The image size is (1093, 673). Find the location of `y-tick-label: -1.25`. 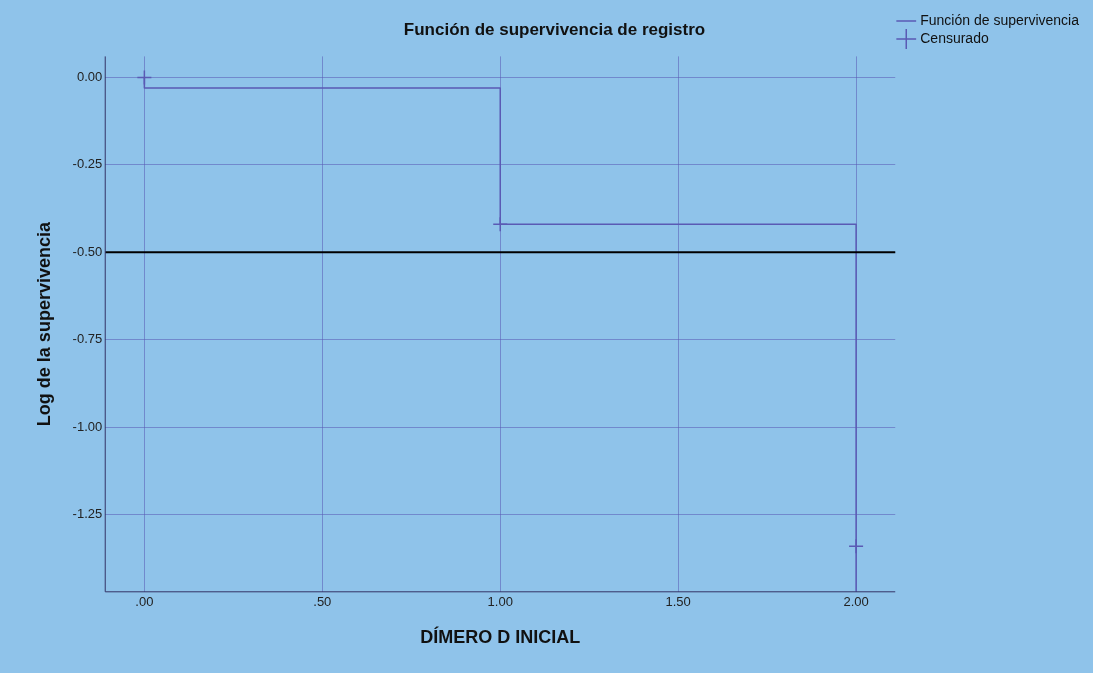

y-tick-label: -1.25 is located at coordinates (87, 514).